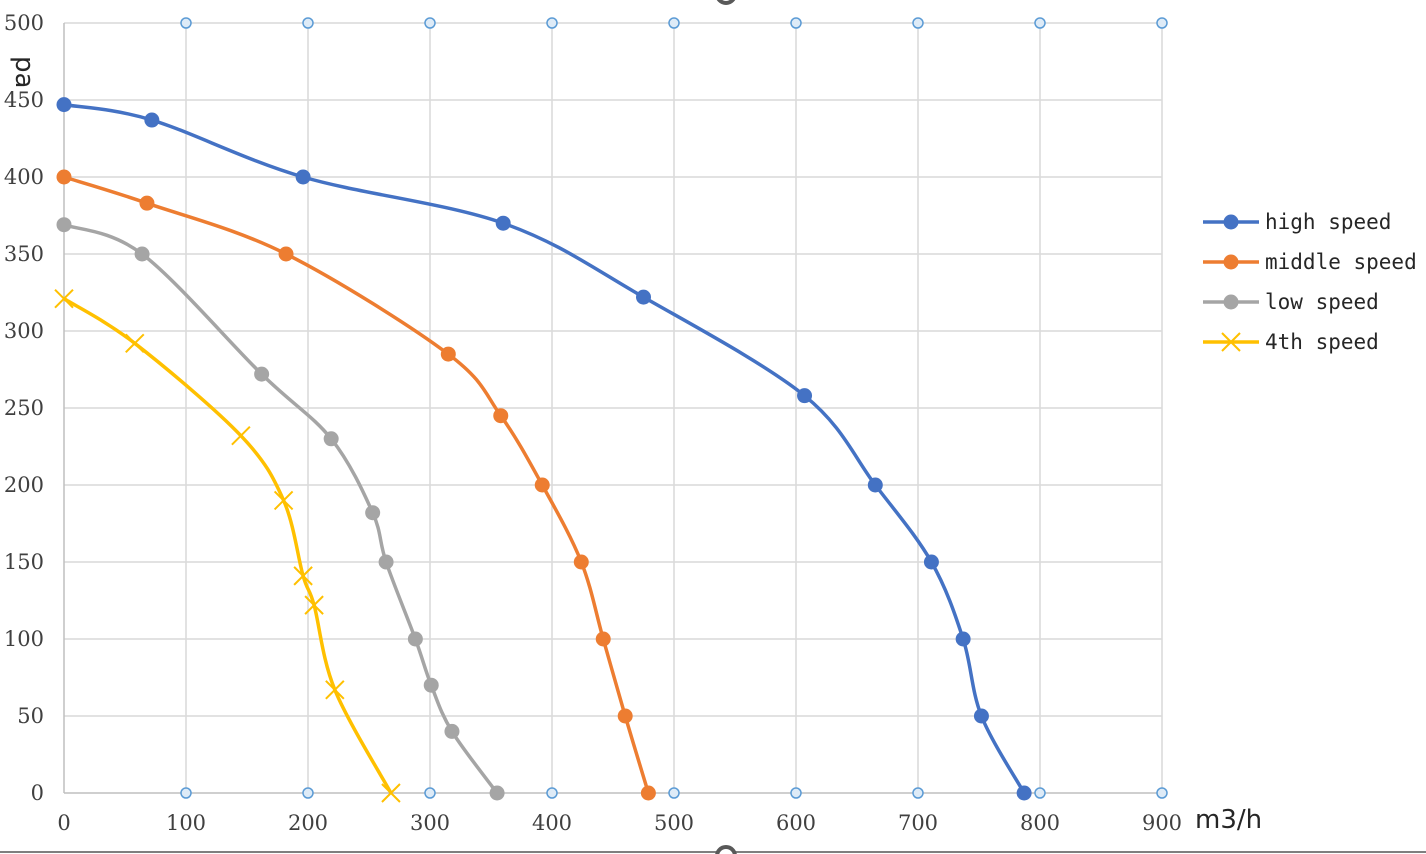 The height and width of the screenshot is (854, 1426). Describe the element at coordinates (24, 23) in the screenshot. I see `y-tick-label: 500` at that location.